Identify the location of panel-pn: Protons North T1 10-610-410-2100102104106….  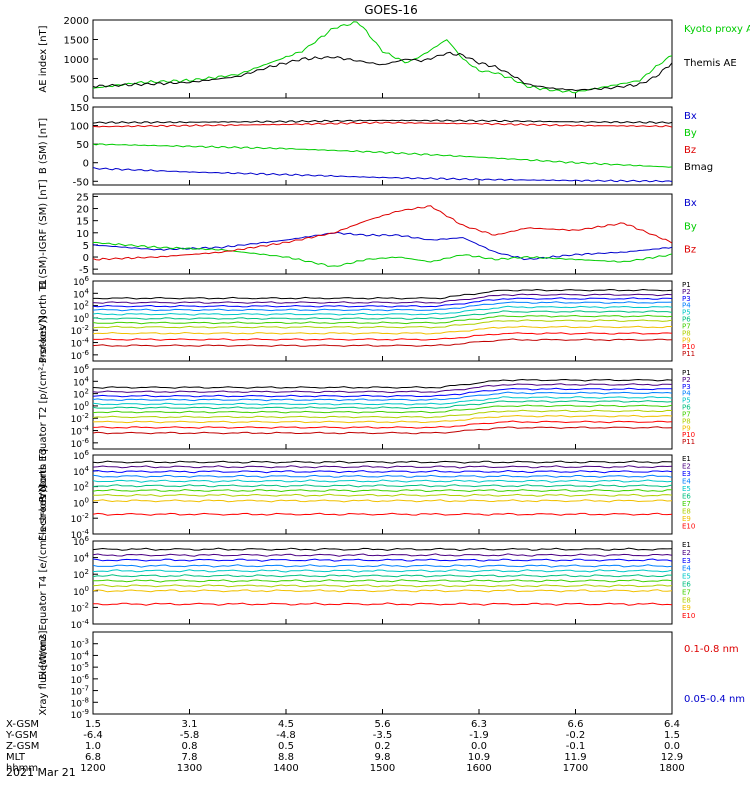
(366, 319).